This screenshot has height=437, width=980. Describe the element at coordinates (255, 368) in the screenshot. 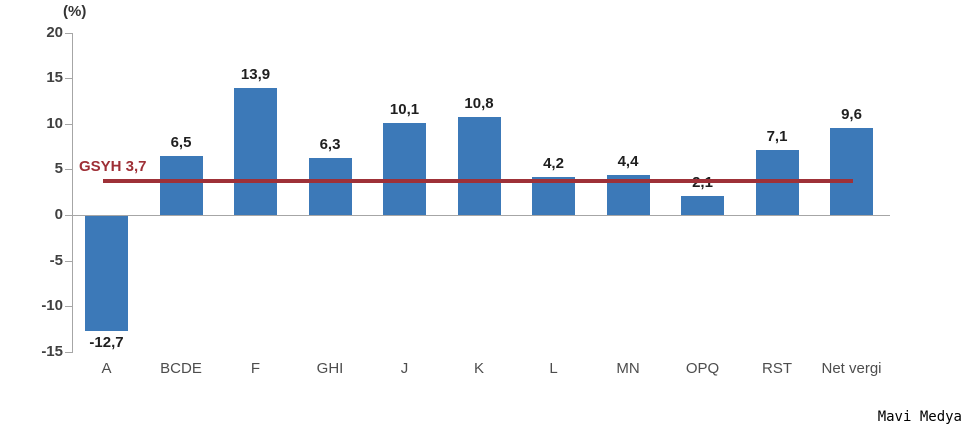

I see `x-axis-category-label: F` at that location.